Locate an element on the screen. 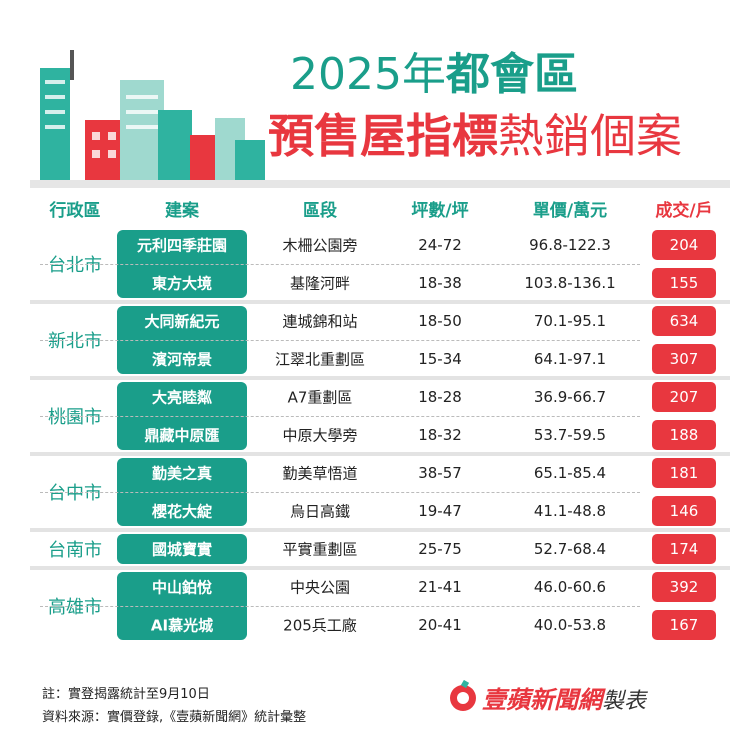 The image size is (750, 750). units: 634 is located at coordinates (684, 321).